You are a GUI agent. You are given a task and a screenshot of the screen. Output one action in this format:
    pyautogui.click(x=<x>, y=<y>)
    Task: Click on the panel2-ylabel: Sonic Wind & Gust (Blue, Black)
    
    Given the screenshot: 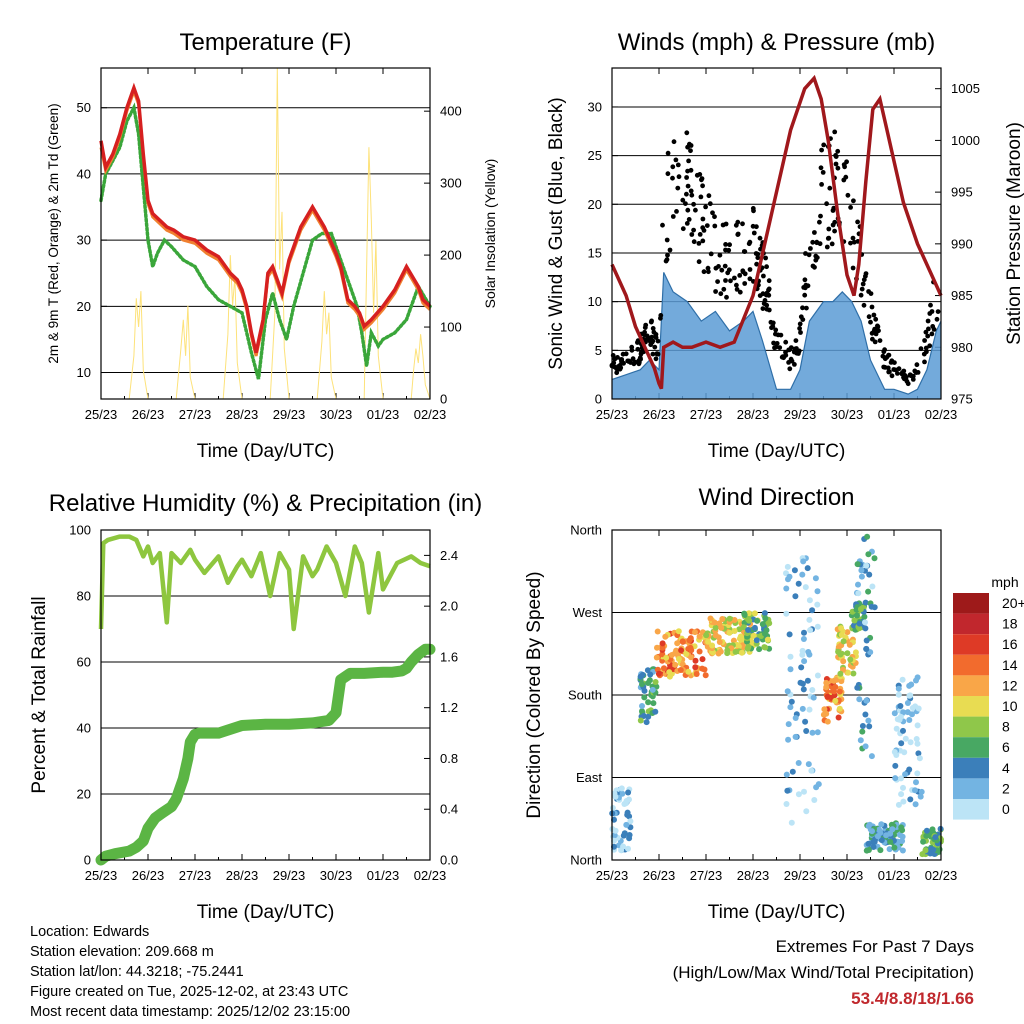 What is the action you would take?
    pyautogui.click(x=556, y=233)
    